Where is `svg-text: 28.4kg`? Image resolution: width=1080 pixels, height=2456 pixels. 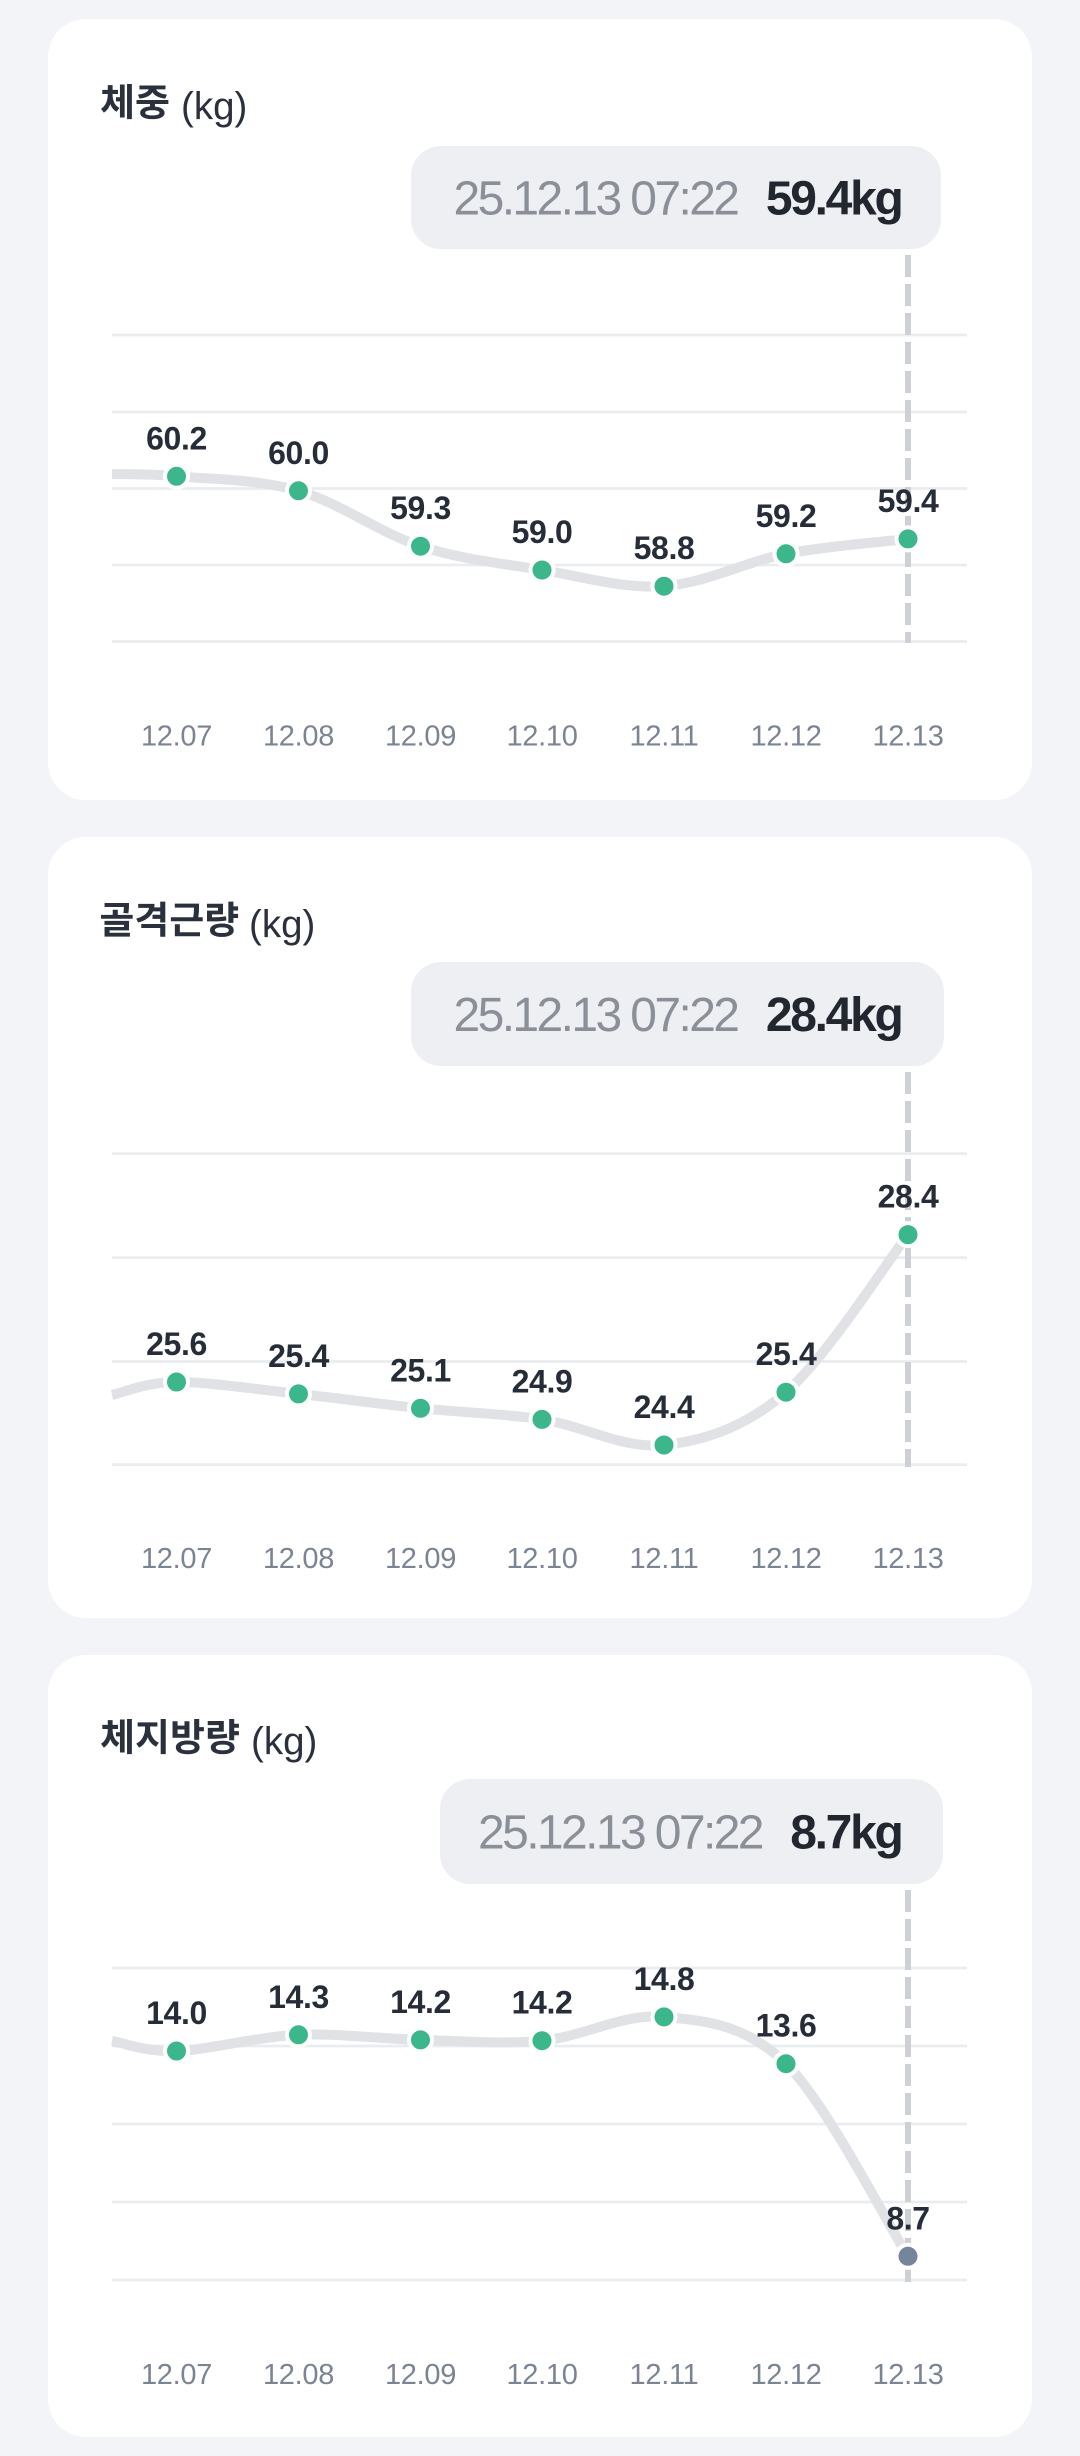 svg-text: 28.4kg is located at coordinates (834, 1015).